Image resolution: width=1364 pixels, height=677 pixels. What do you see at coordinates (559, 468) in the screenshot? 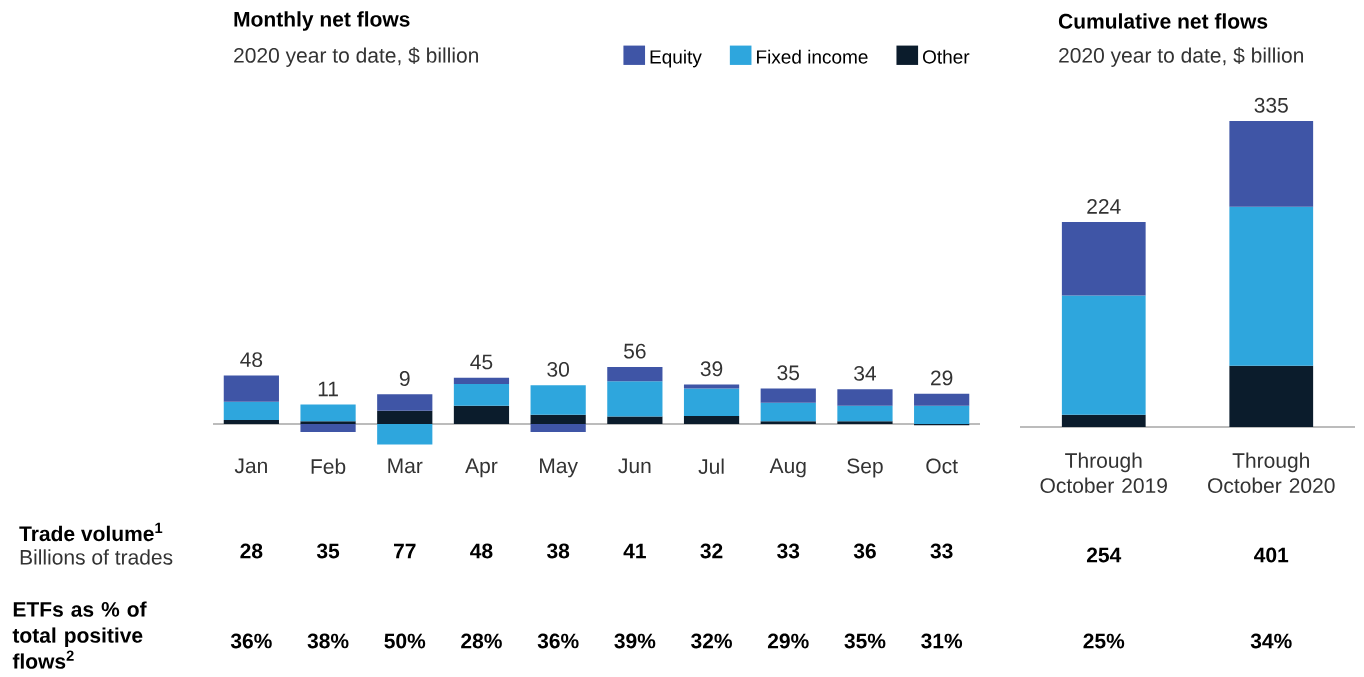
I see `x-tick-label: May` at bounding box center [559, 468].